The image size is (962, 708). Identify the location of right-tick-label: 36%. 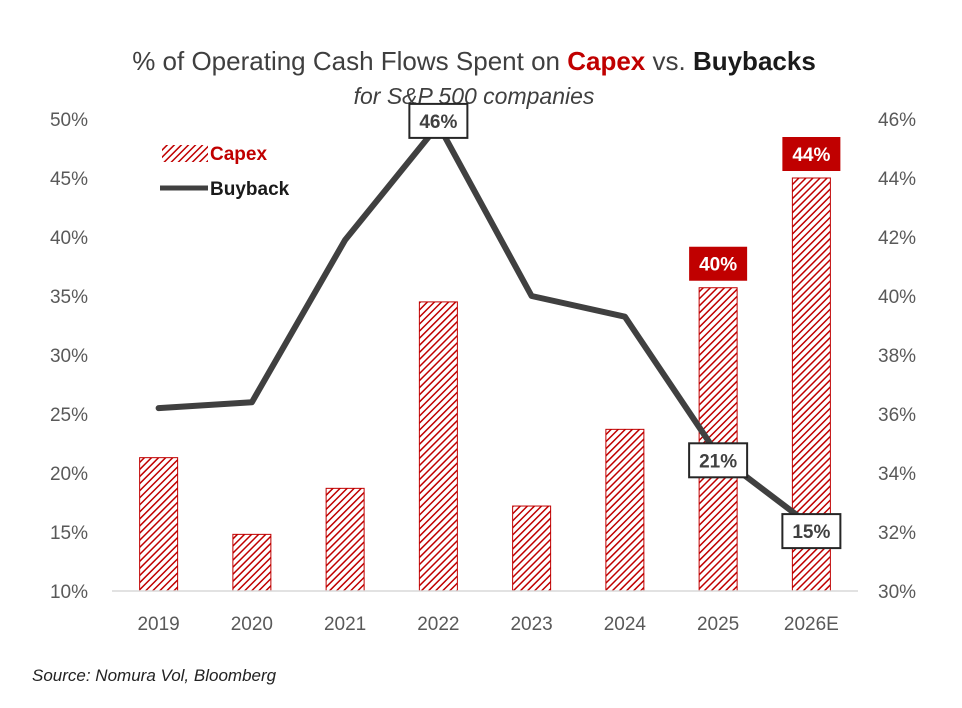
(897, 415).